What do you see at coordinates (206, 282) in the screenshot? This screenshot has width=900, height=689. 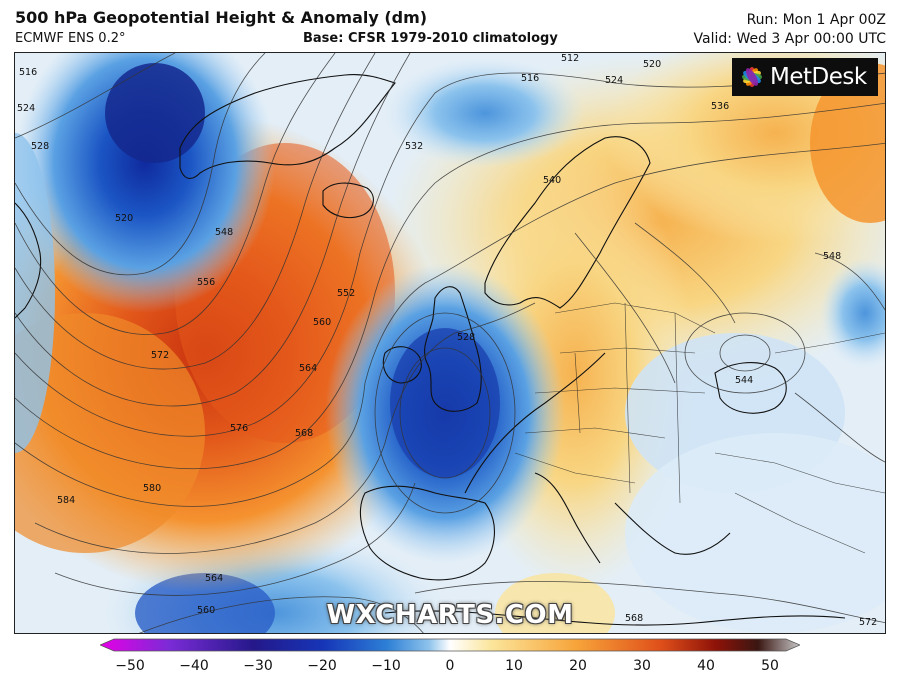 I see `contour-label: 556` at bounding box center [206, 282].